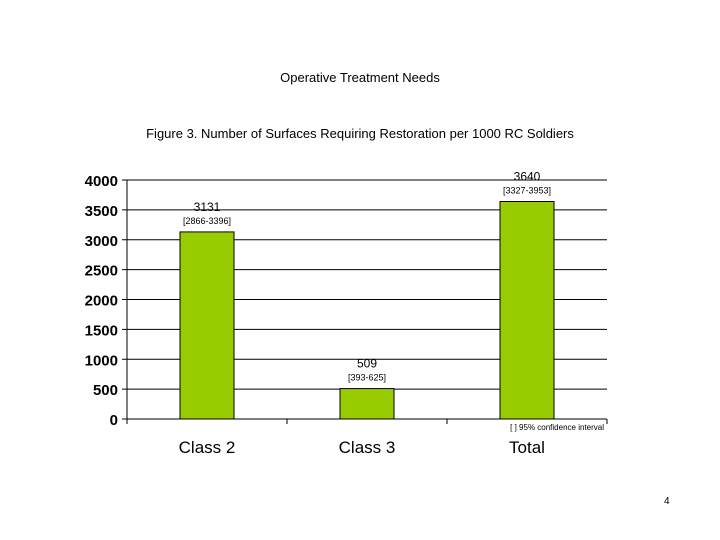  Describe the element at coordinates (101, 301) in the screenshot. I see `y-tick-label: 2000` at that location.